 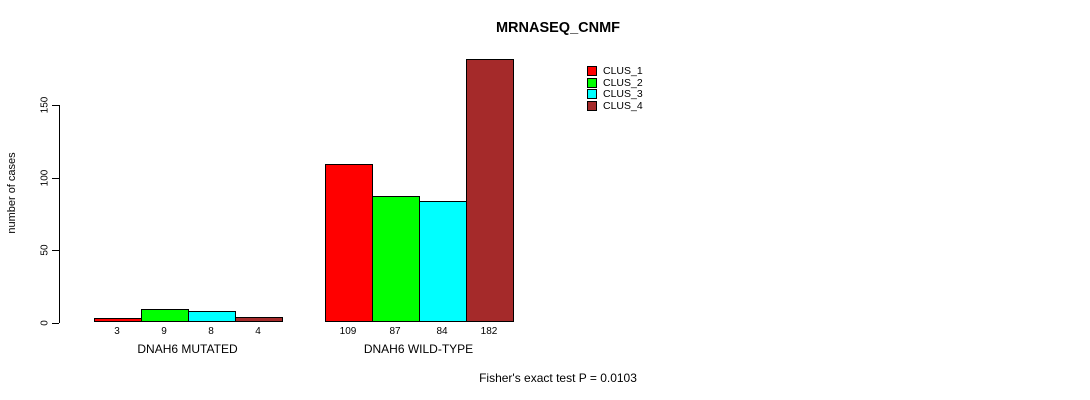 What do you see at coordinates (442, 331) in the screenshot?
I see `bar-value-label: 84` at bounding box center [442, 331].